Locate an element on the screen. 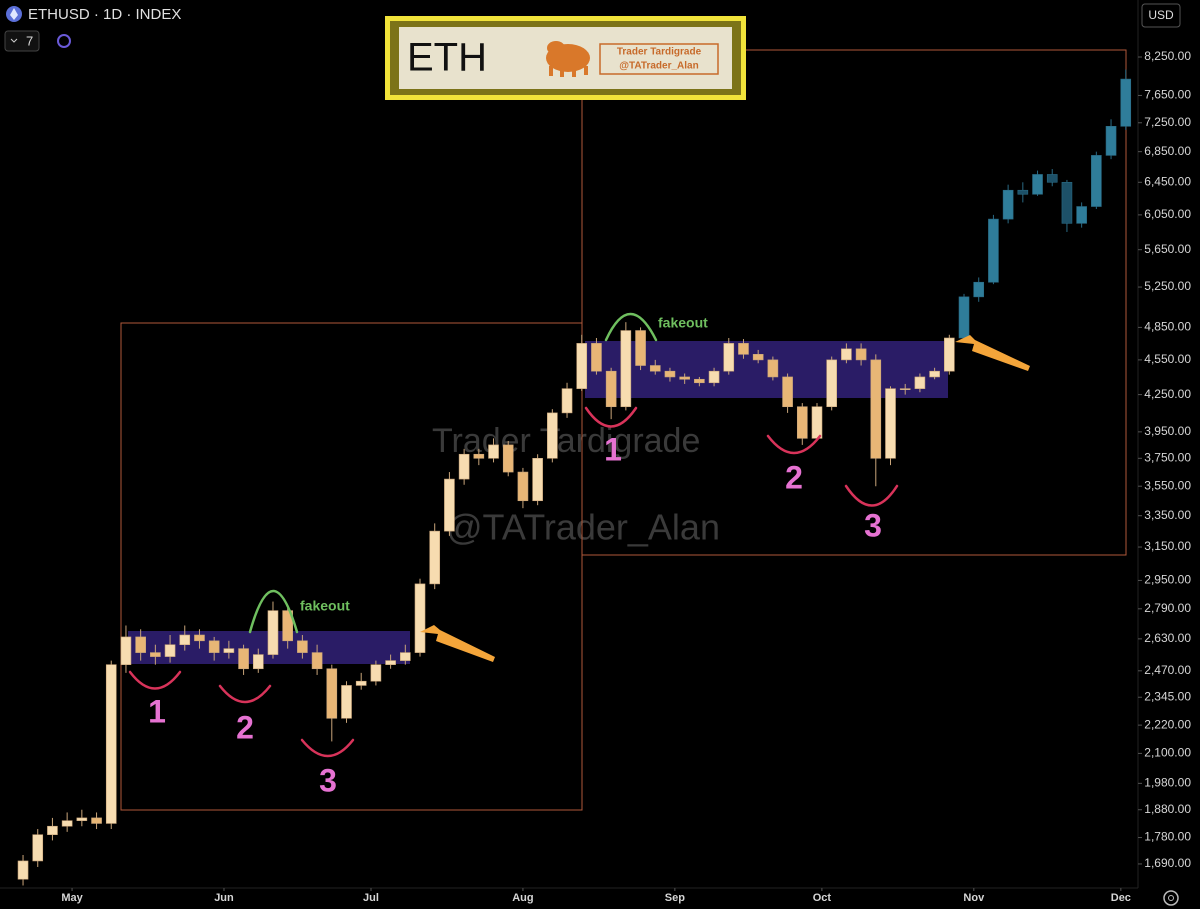 Image resolution: width=1200 pixels, height=909 pixels. chevron is located at coordinates (14, 40).